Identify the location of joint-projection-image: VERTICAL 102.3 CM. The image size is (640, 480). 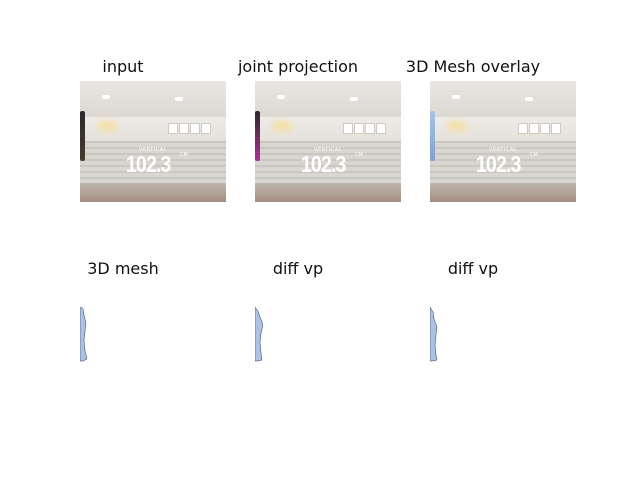
(328, 141).